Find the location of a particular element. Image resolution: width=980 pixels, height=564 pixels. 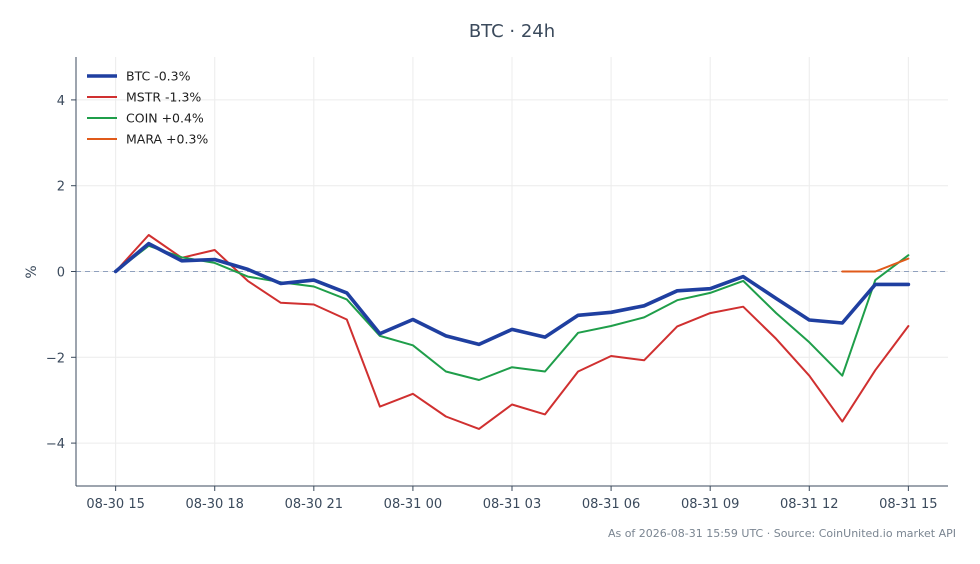

x-tick-label: 08-30 15 is located at coordinates (115, 504).